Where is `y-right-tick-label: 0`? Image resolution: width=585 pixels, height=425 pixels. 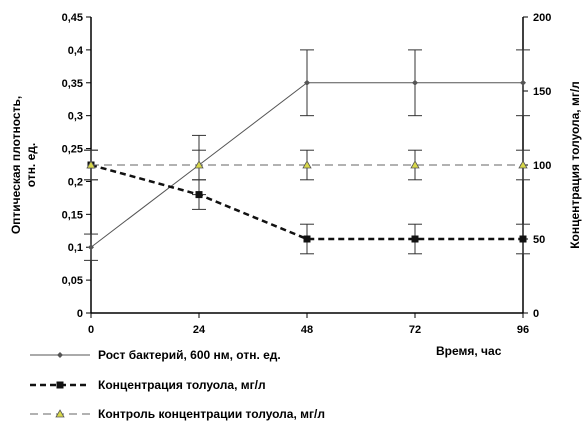
y-right-tick-label: 0 is located at coordinates (536, 314).